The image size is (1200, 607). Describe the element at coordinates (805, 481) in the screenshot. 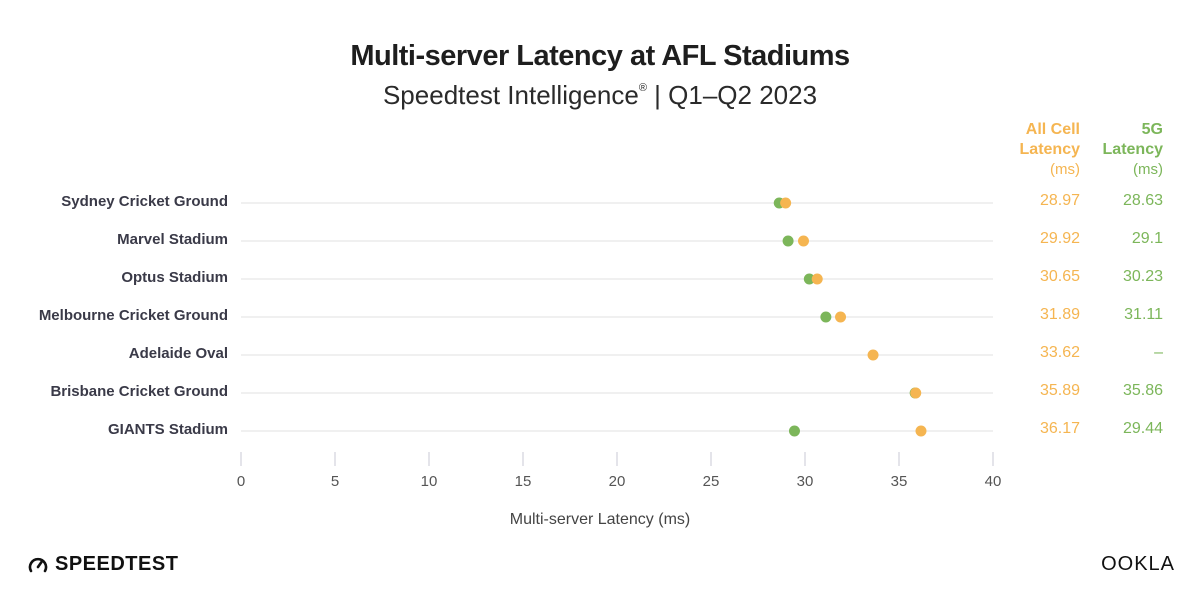

I see `x-tick-label: 30` at that location.